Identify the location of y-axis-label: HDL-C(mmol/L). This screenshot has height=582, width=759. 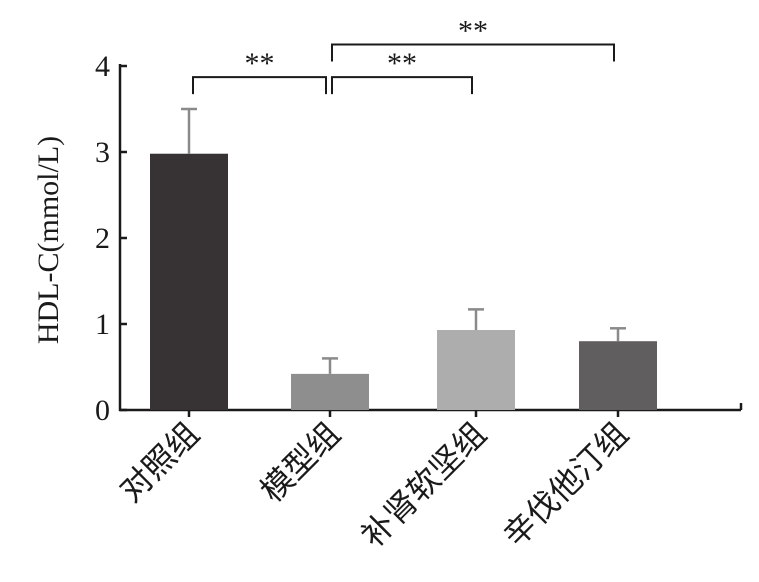
(48, 240).